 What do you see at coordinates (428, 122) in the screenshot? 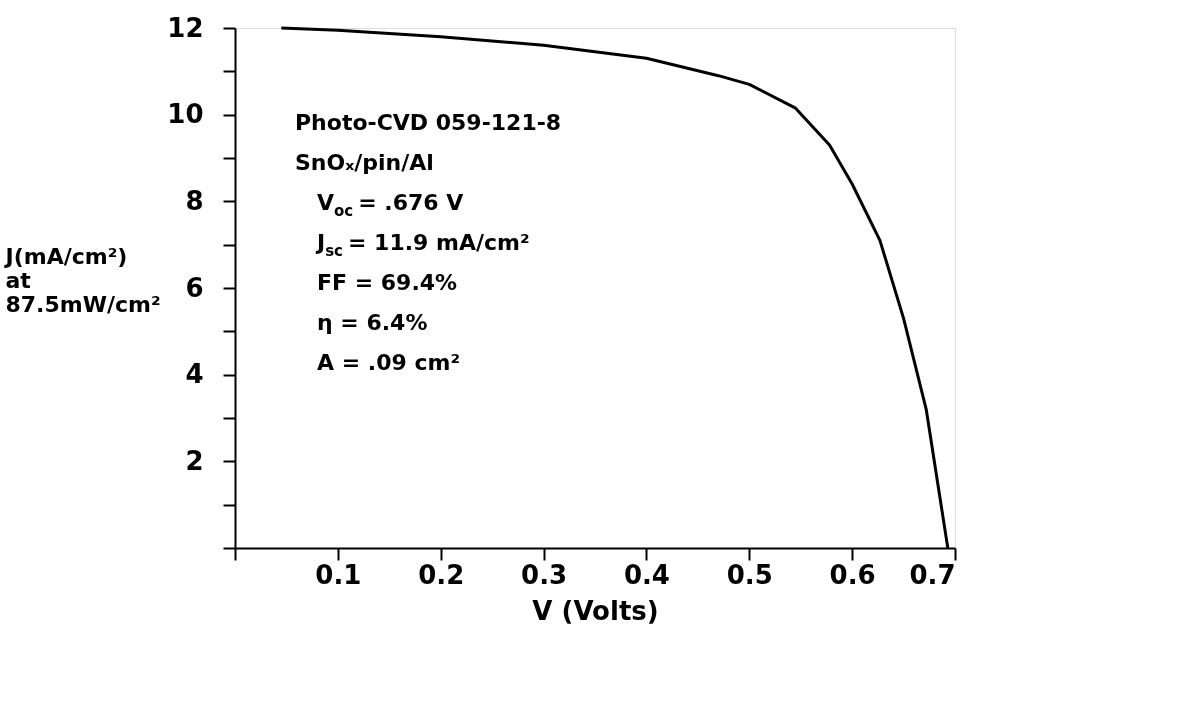
I see `annotation: Photo-CVD 059-121-8` at bounding box center [428, 122].